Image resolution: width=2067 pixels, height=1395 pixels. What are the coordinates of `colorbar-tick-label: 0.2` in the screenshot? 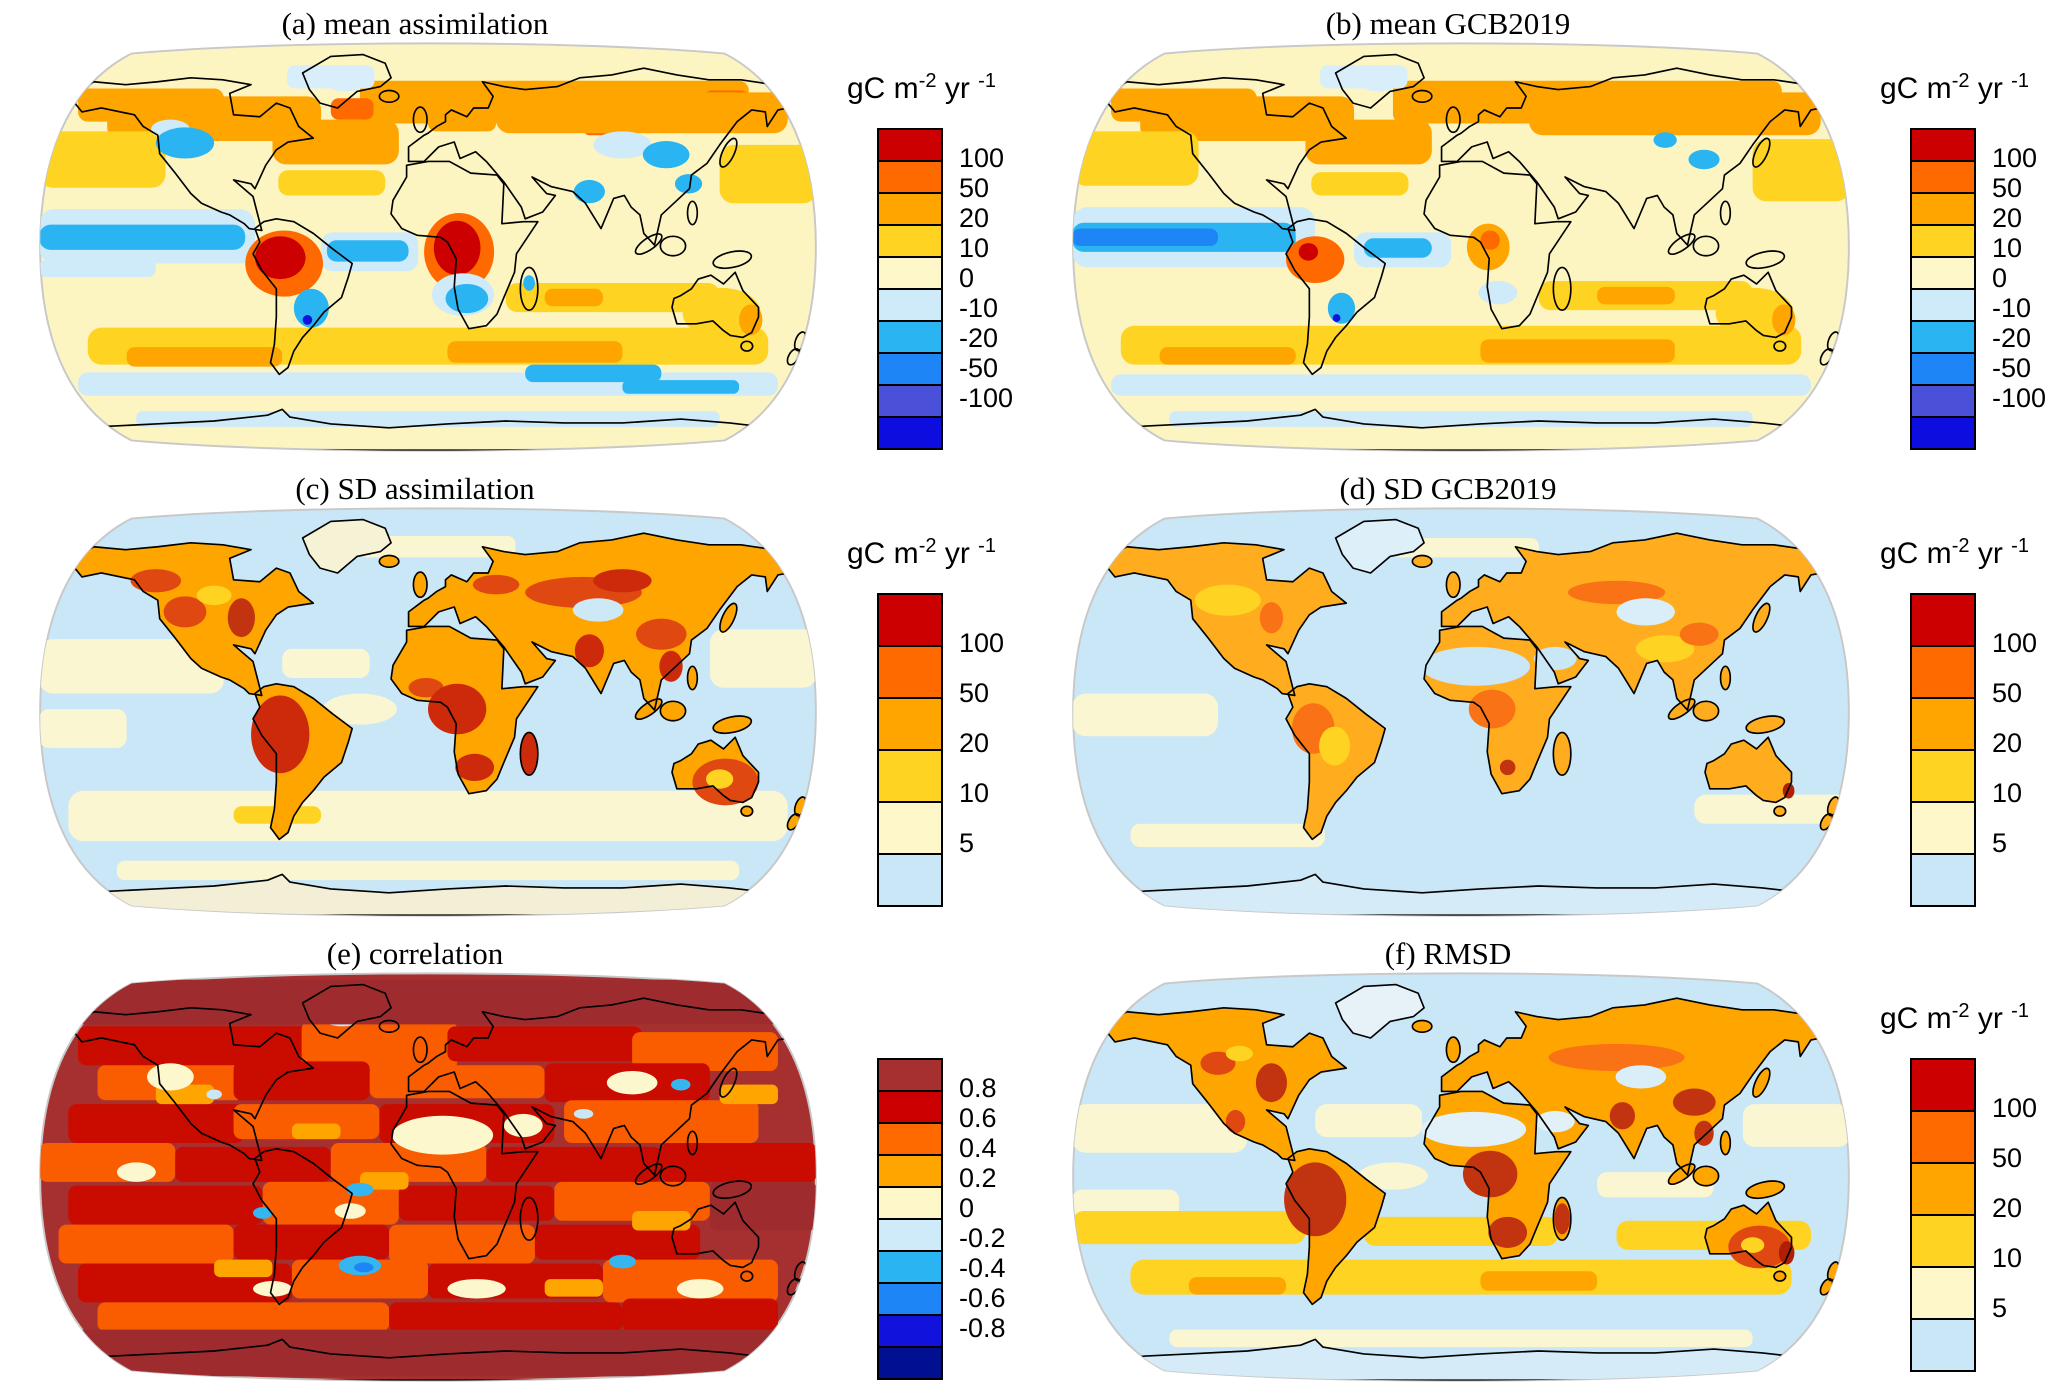 It's located at (978, 1177).